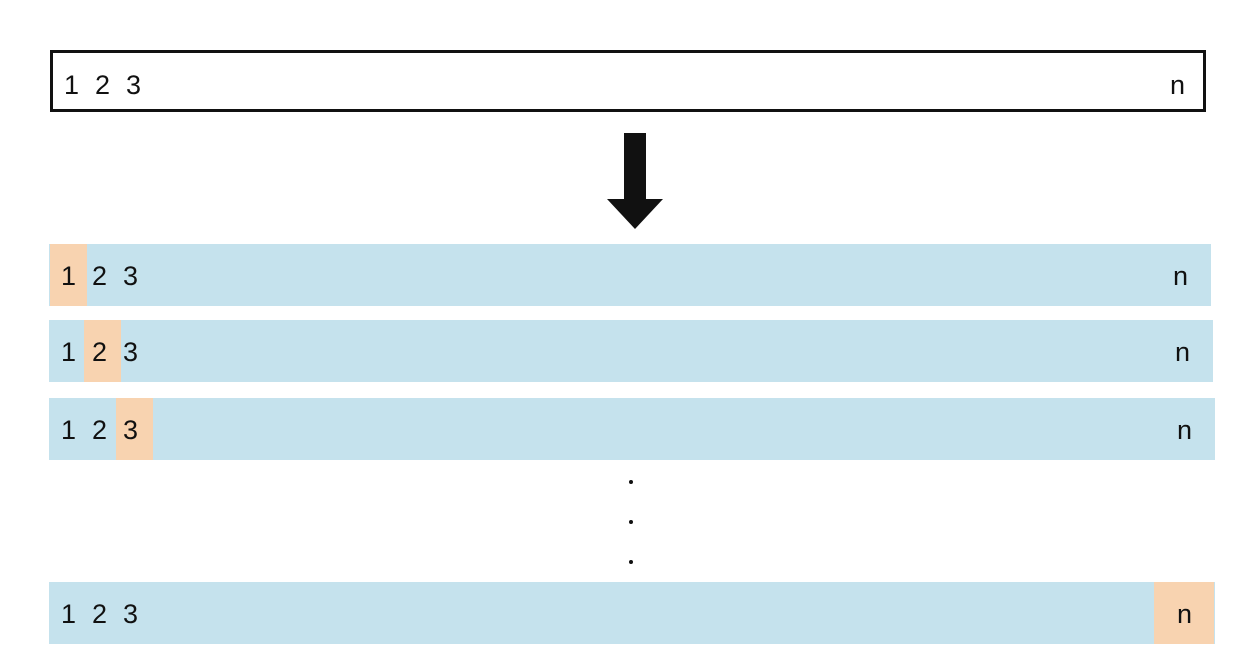 This screenshot has width=1258, height=672. What do you see at coordinates (630, 275) in the screenshot?
I see `masked-row-1: 1 2 3 n` at bounding box center [630, 275].